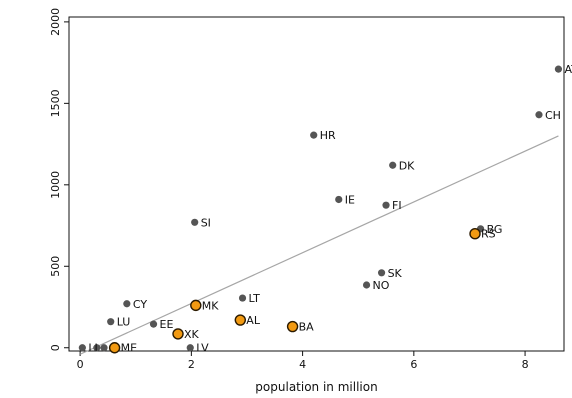  What do you see at coordinates (55, 22) in the screenshot?
I see `y-tick-label: 2000` at bounding box center [55, 22].